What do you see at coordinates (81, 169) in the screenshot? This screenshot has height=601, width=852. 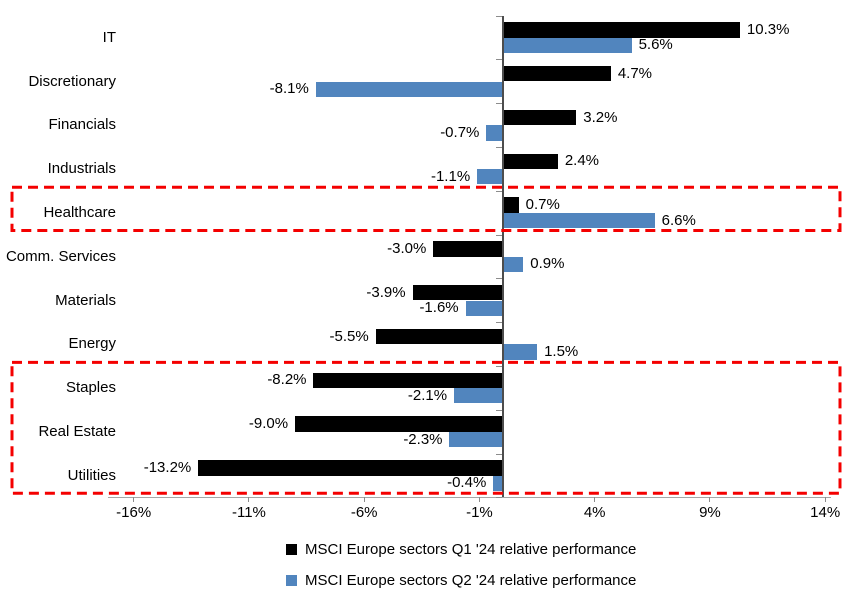 I see `category-label: Industrials` at bounding box center [81, 169].